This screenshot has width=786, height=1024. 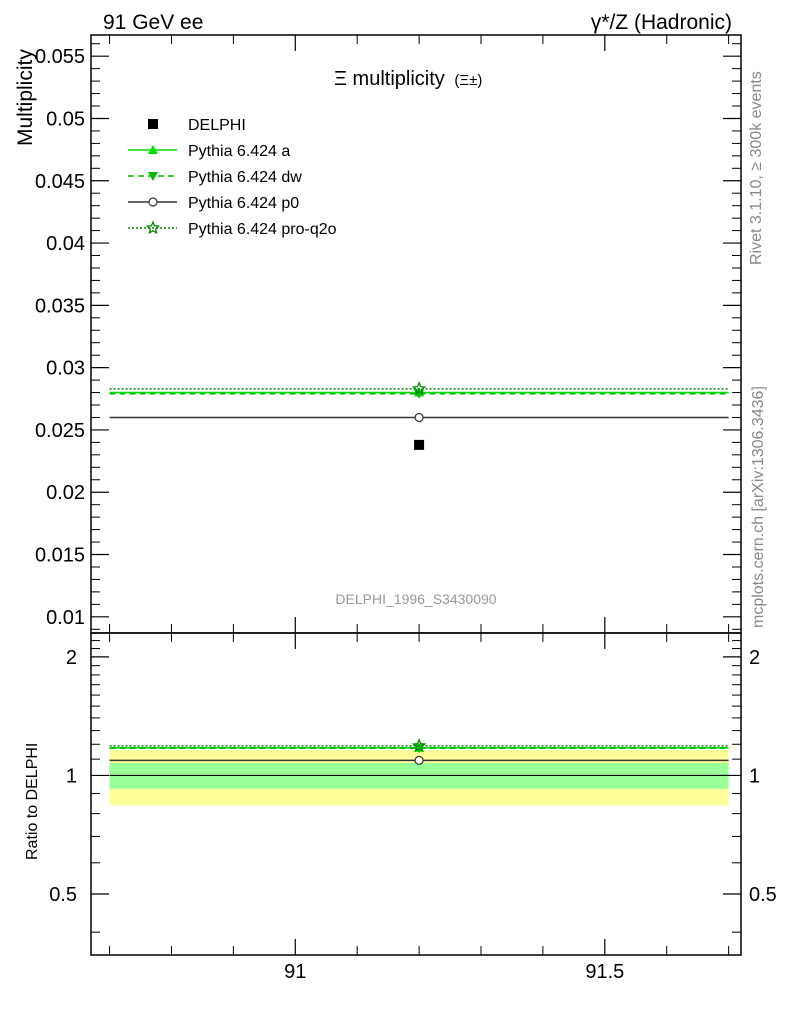 I want to click on y-tick-label: 0.01, so click(x=65, y=618).